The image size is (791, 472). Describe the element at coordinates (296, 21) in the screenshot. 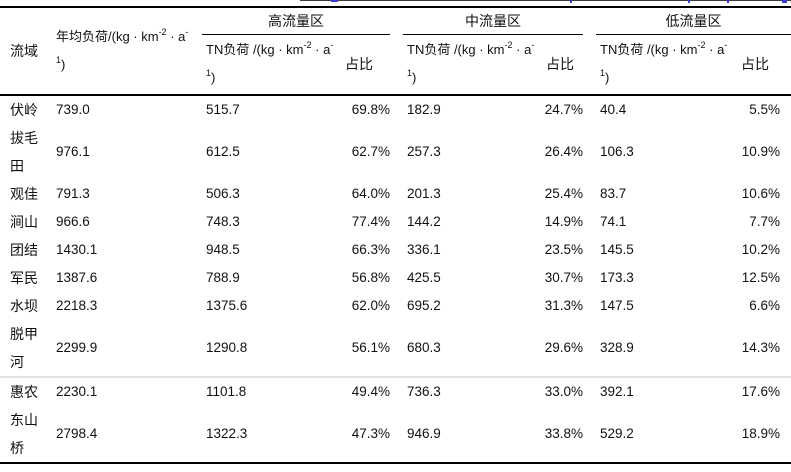

I see `high-flow-group-header: 高流量区` at that location.